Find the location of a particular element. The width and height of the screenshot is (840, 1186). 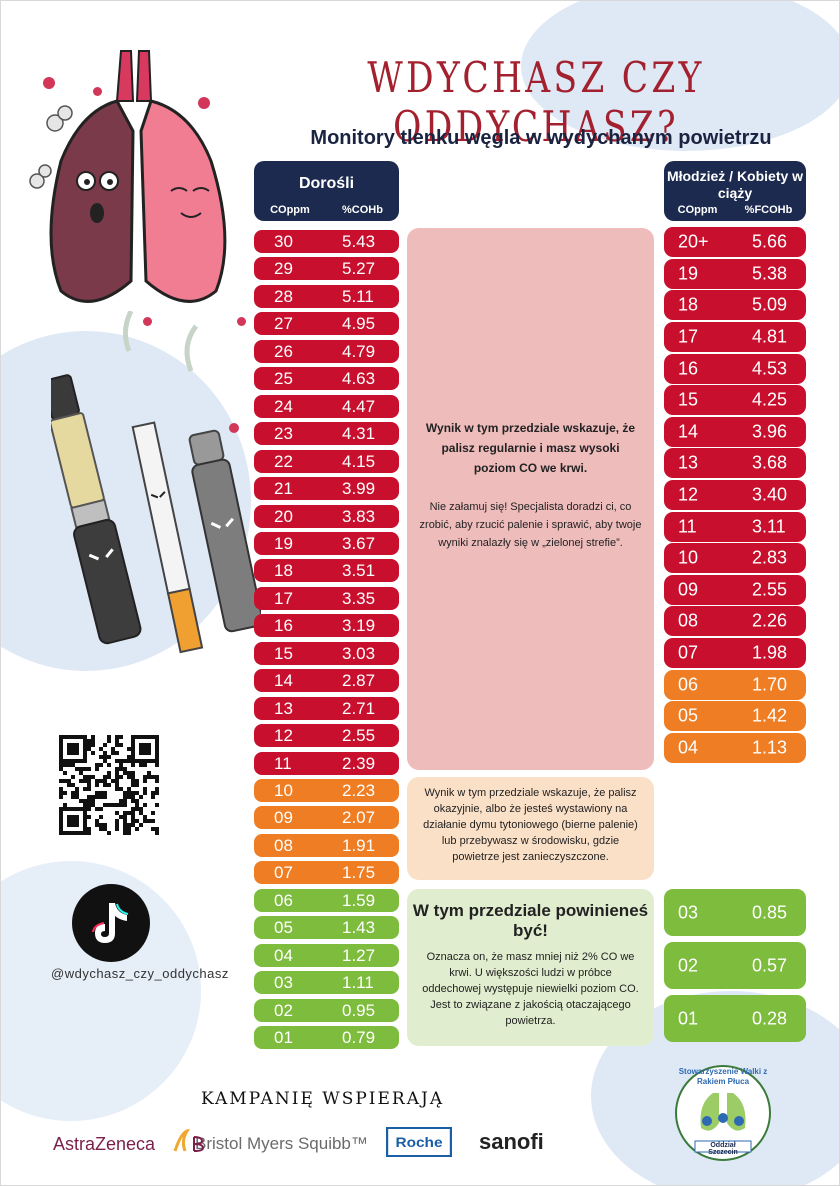

adults-row: 03 1.11 is located at coordinates (326, 983).